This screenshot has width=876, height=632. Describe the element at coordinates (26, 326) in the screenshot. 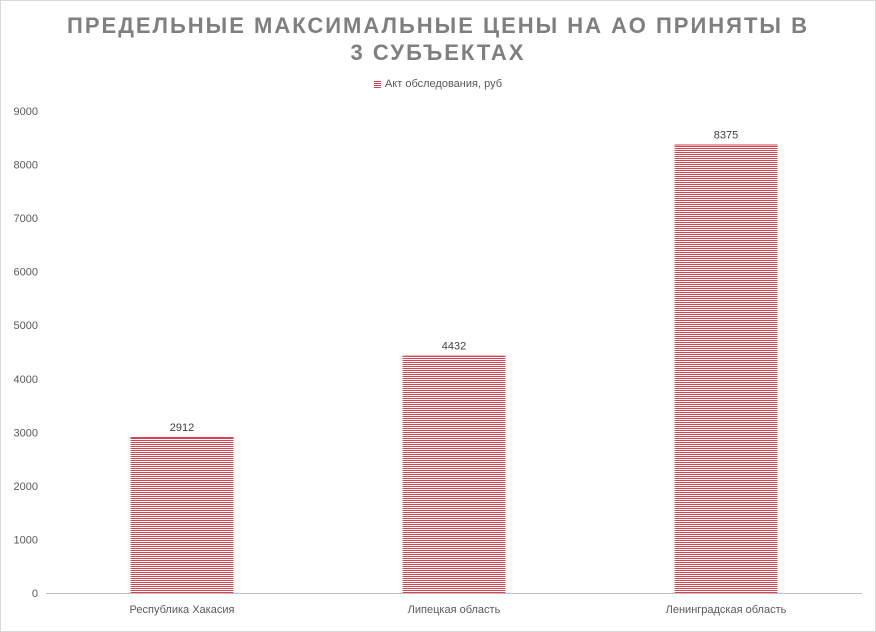

I see `y-tick-label: 5000` at that location.